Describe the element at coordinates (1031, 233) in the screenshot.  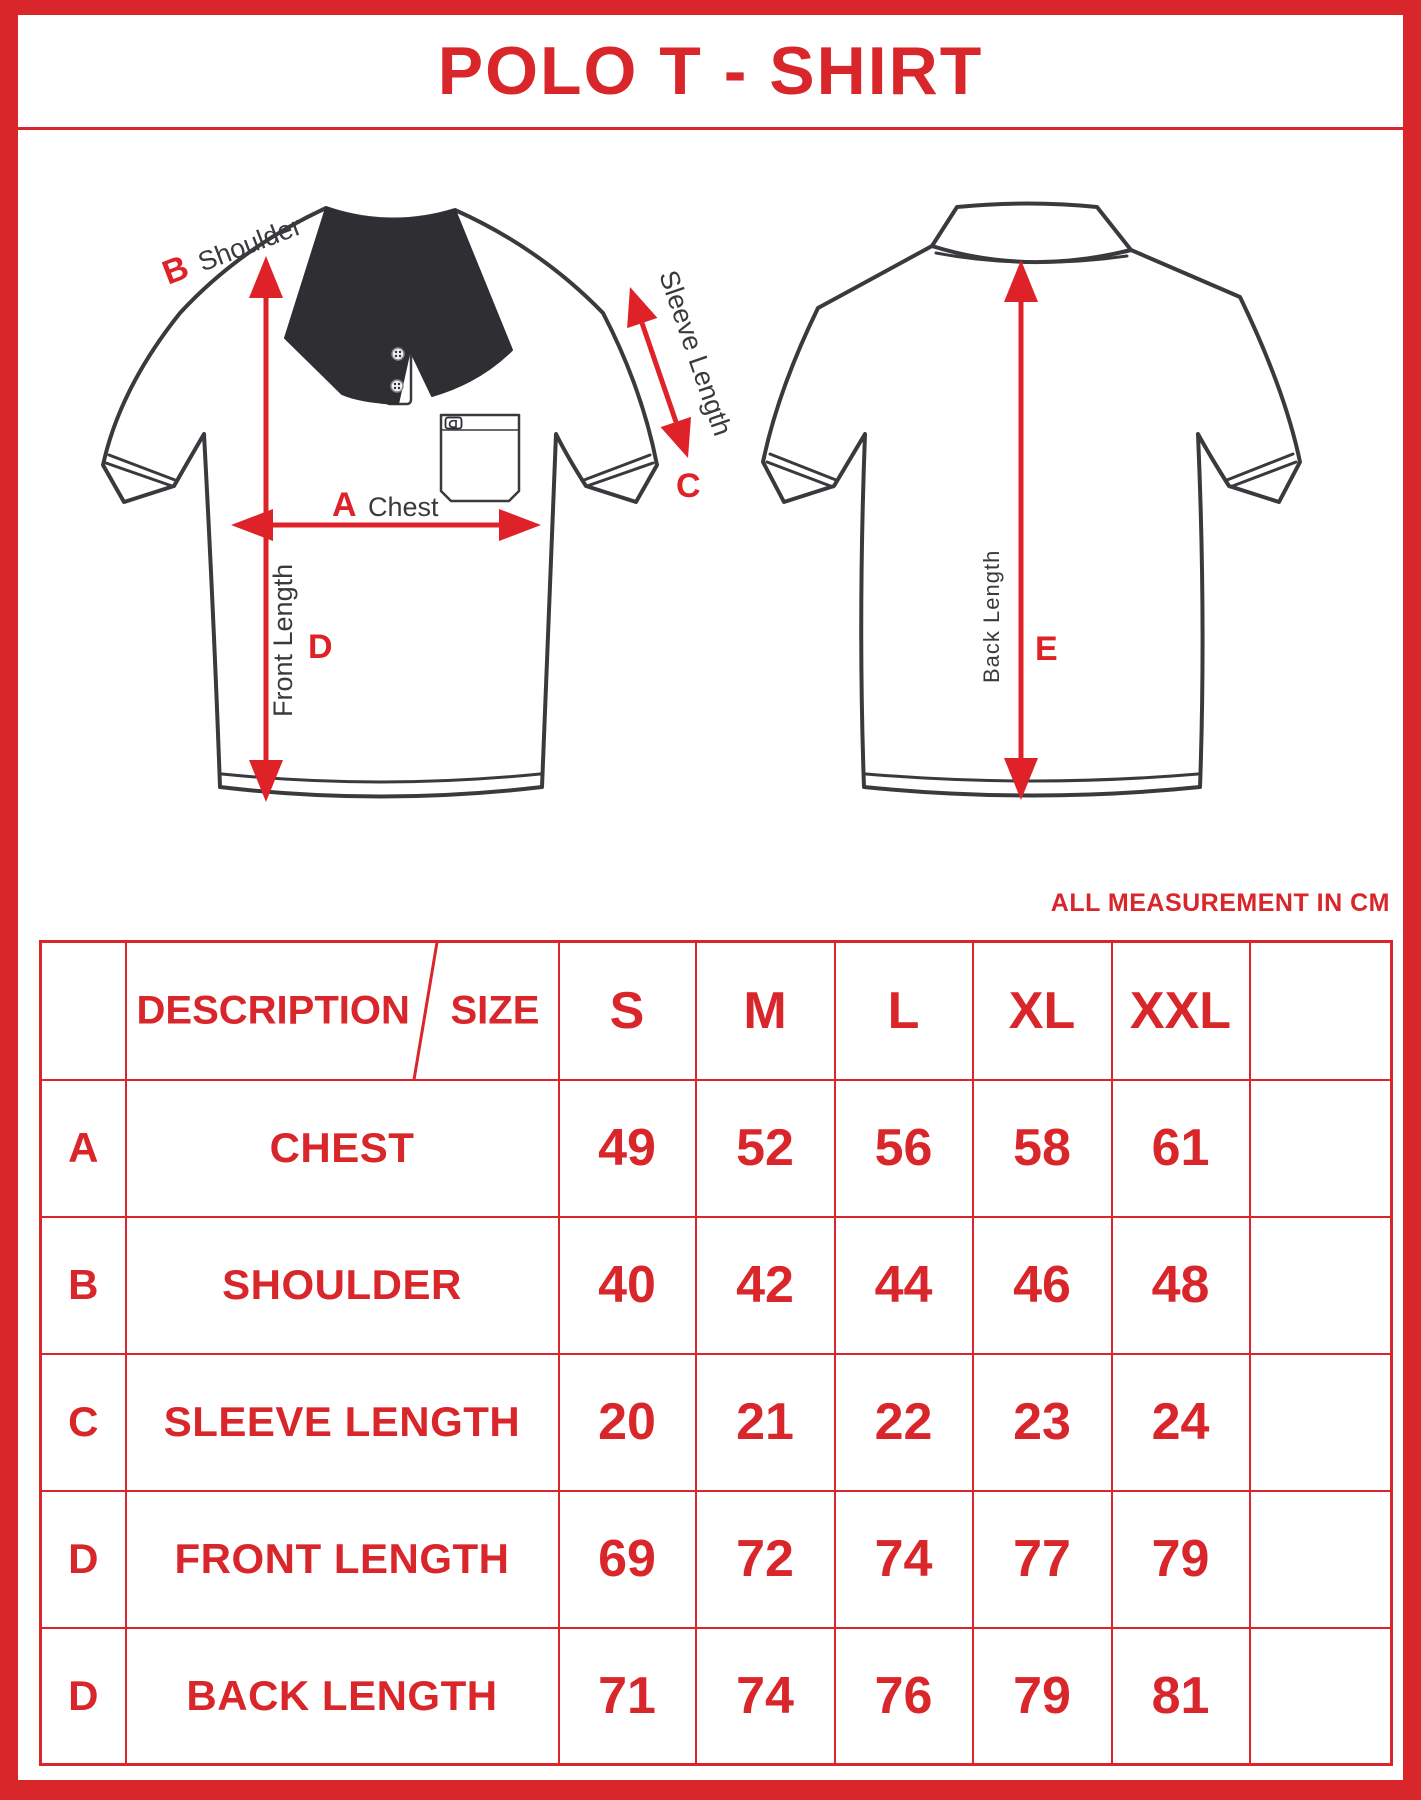
I see `back-collar` at that location.